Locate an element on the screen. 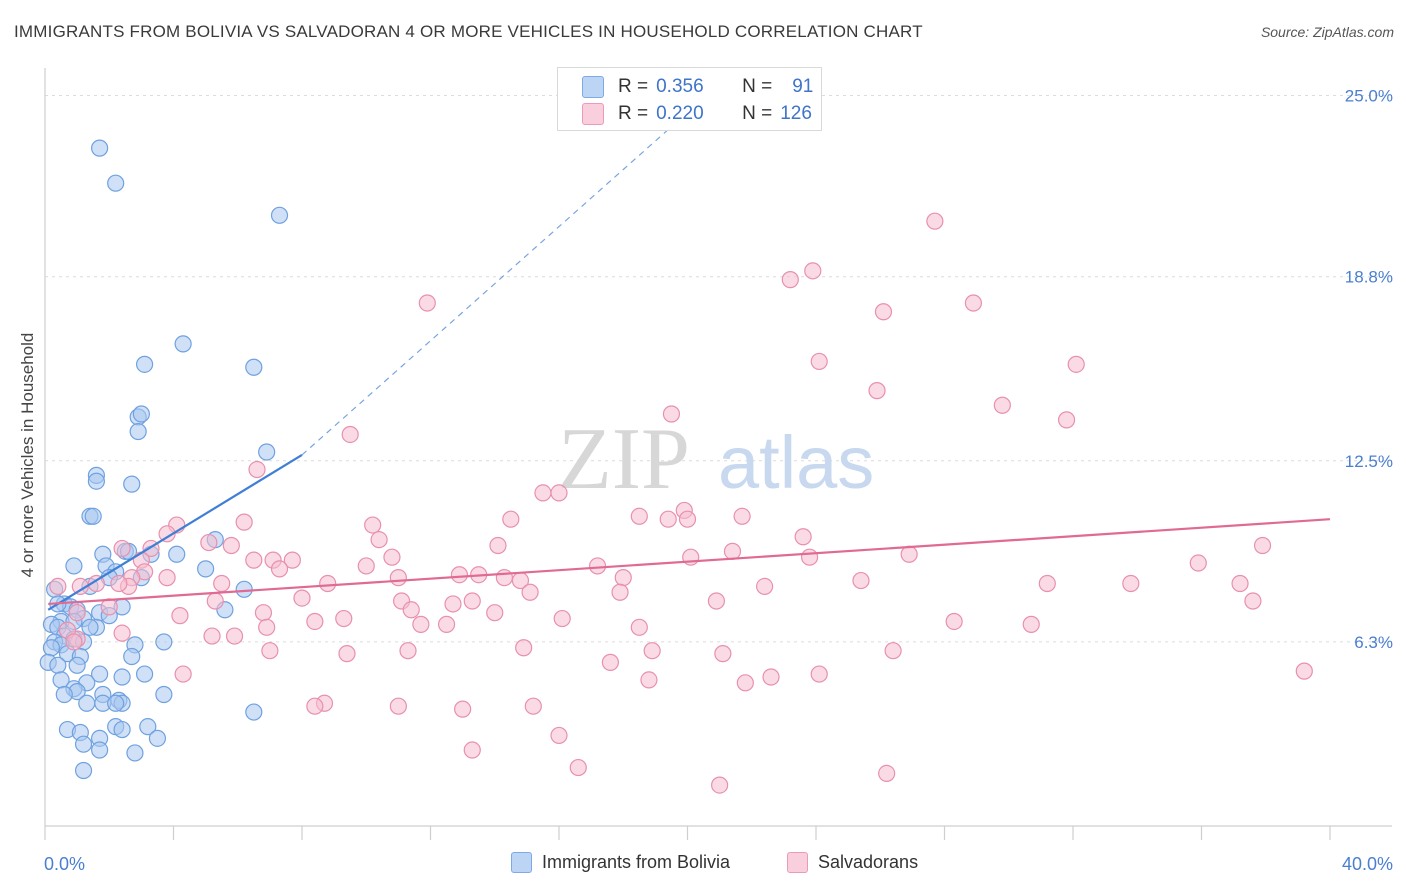 This screenshot has width=1406, height=892. chart-ticks is located at coordinates (687, 833).